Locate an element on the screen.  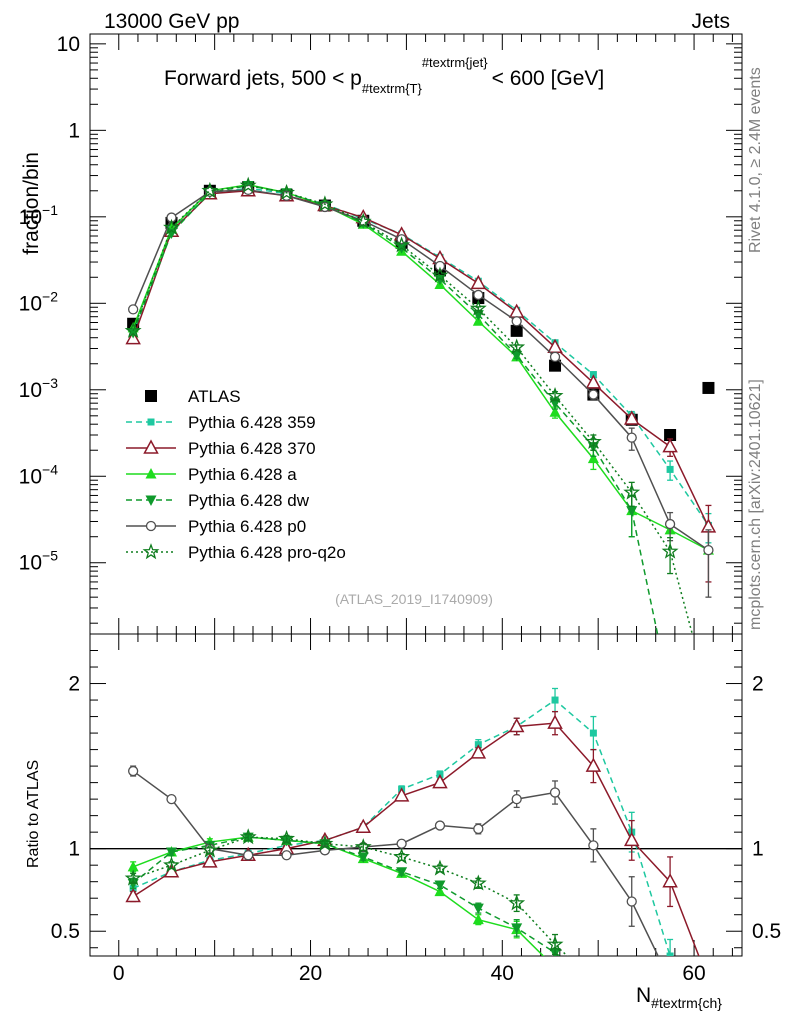
x-tick-label: 20 is located at coordinates (310, 973).